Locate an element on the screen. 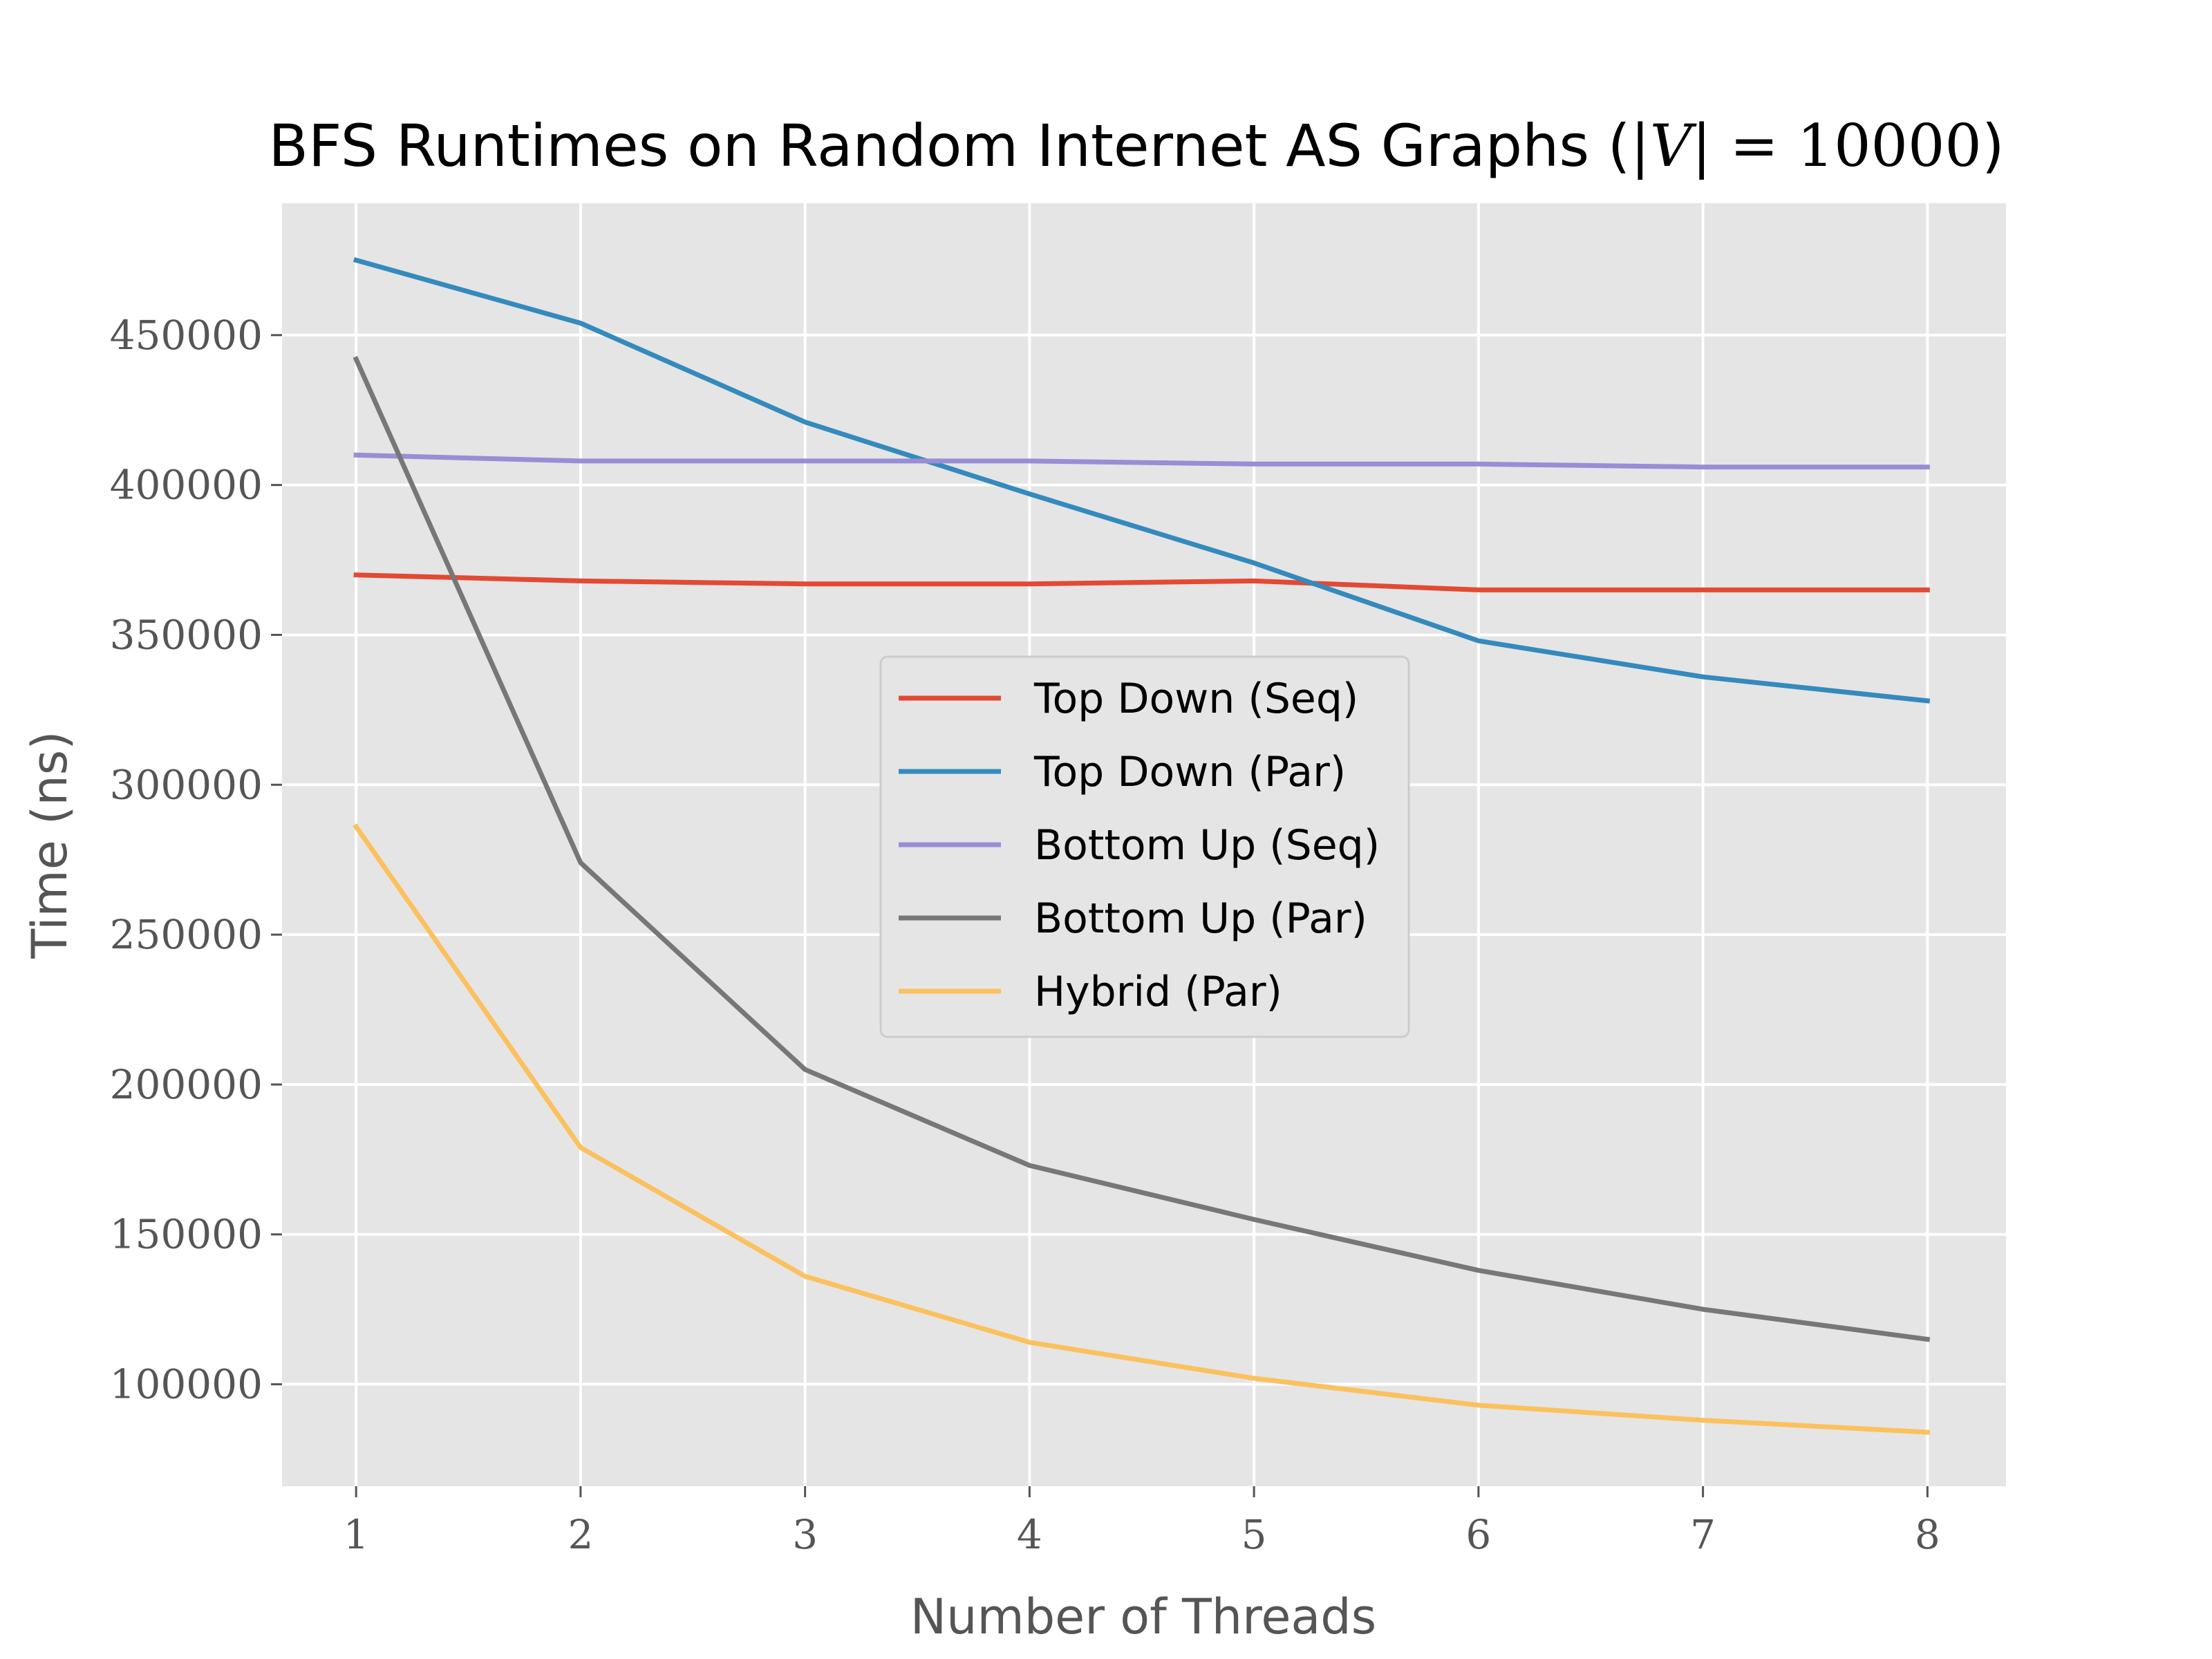 The height and width of the screenshot is (1659, 2212). title-number: 10000 is located at coordinates (1890, 146).